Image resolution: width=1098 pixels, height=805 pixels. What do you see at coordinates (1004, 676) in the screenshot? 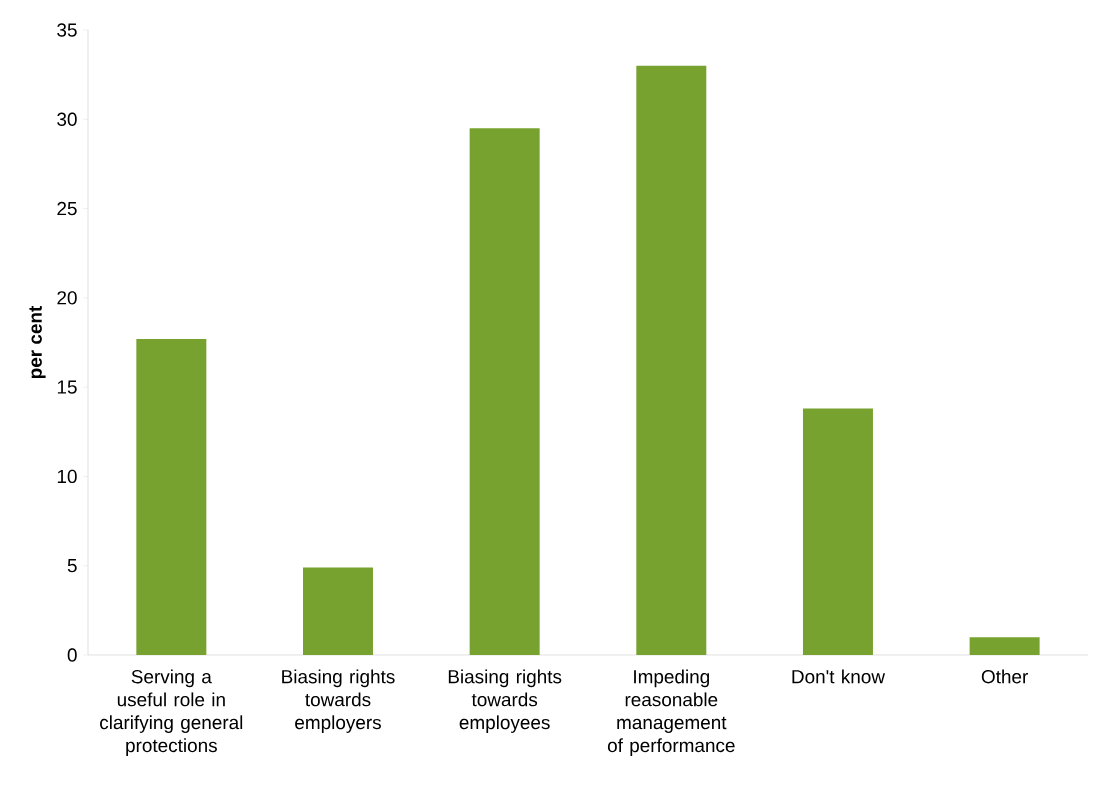
I see `x-tick-label: Other` at bounding box center [1004, 676].